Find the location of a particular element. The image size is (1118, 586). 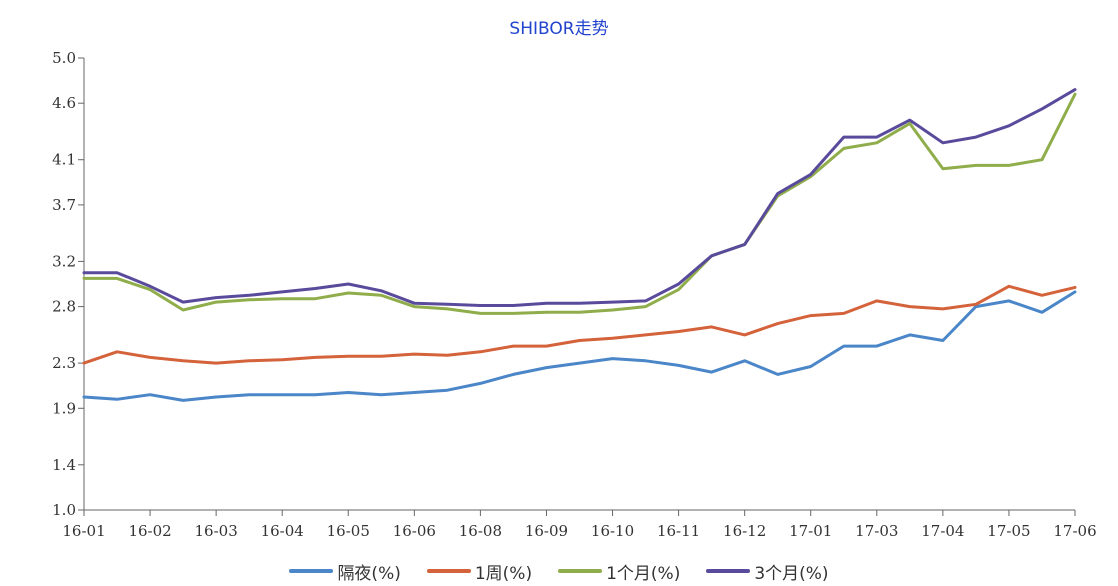

x-tick-label: 17-01 is located at coordinates (810, 531).